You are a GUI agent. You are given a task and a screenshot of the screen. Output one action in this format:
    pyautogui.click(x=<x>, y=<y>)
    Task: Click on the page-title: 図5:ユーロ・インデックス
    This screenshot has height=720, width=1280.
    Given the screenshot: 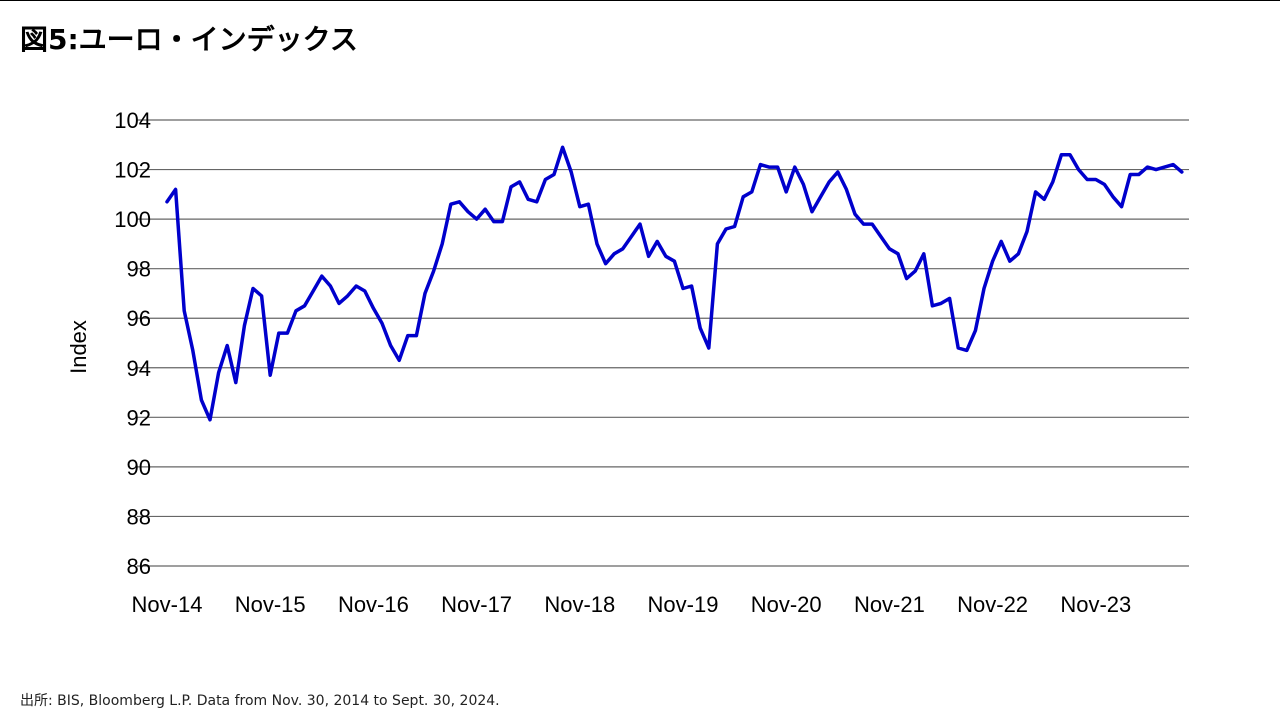 What is the action you would take?
    pyautogui.click(x=189, y=39)
    